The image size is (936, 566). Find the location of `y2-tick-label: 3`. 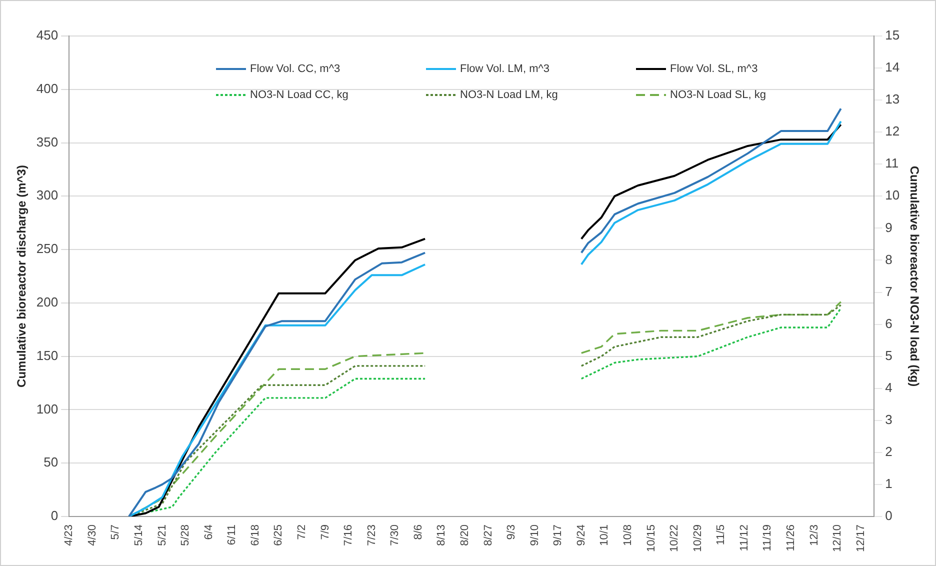

y2-tick-label: 3 is located at coordinates (888, 419).